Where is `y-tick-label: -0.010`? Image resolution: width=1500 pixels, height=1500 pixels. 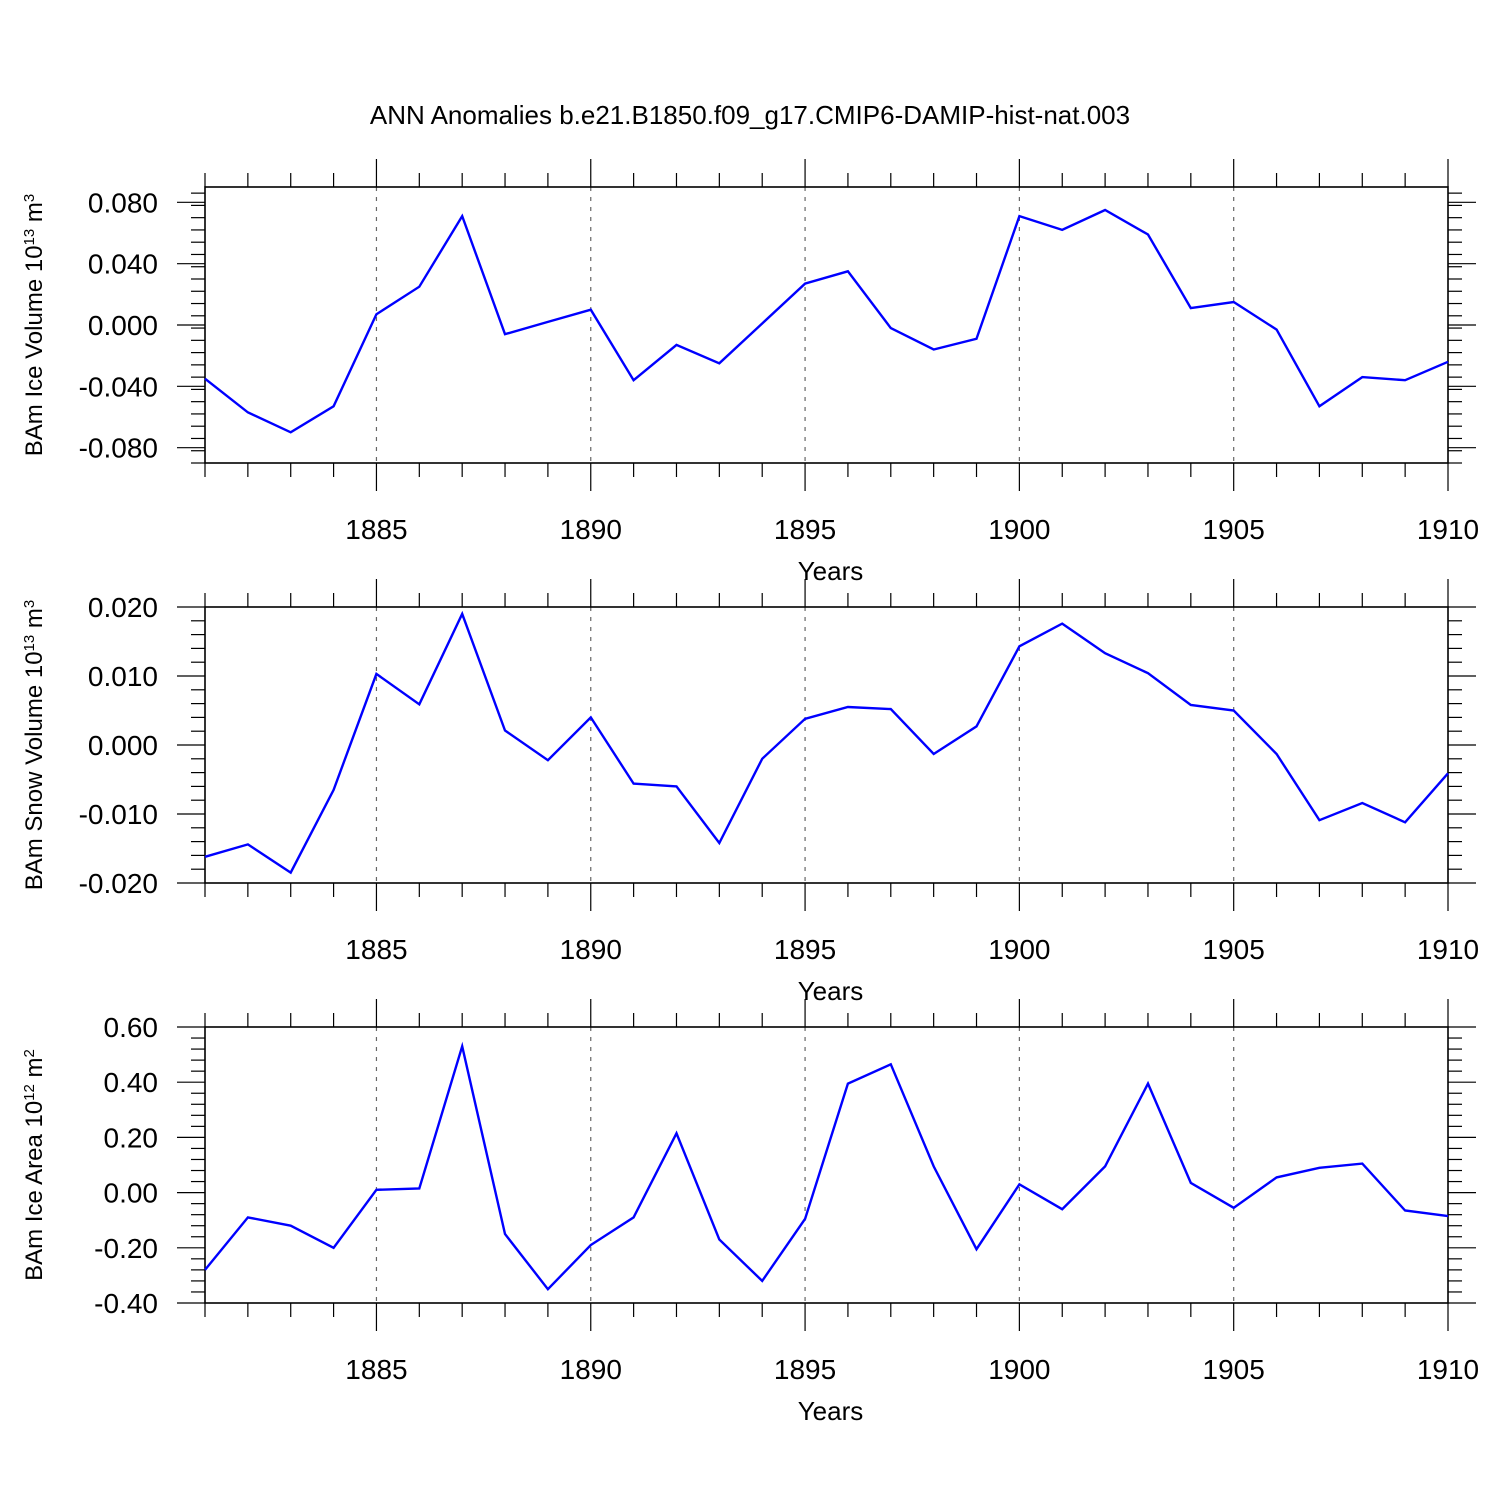
y-tick-label: -0.010 is located at coordinates (118, 814).